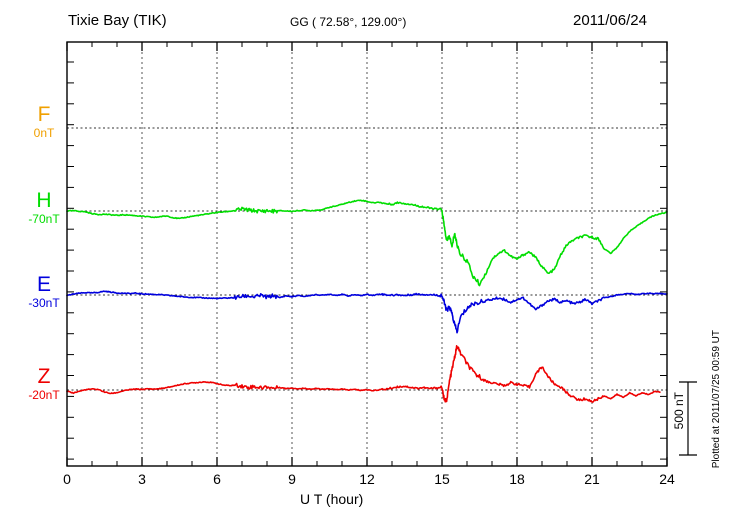 This screenshot has height=520, width=730. I want to click on scale-bar-label: 500 nT, so click(679, 411).